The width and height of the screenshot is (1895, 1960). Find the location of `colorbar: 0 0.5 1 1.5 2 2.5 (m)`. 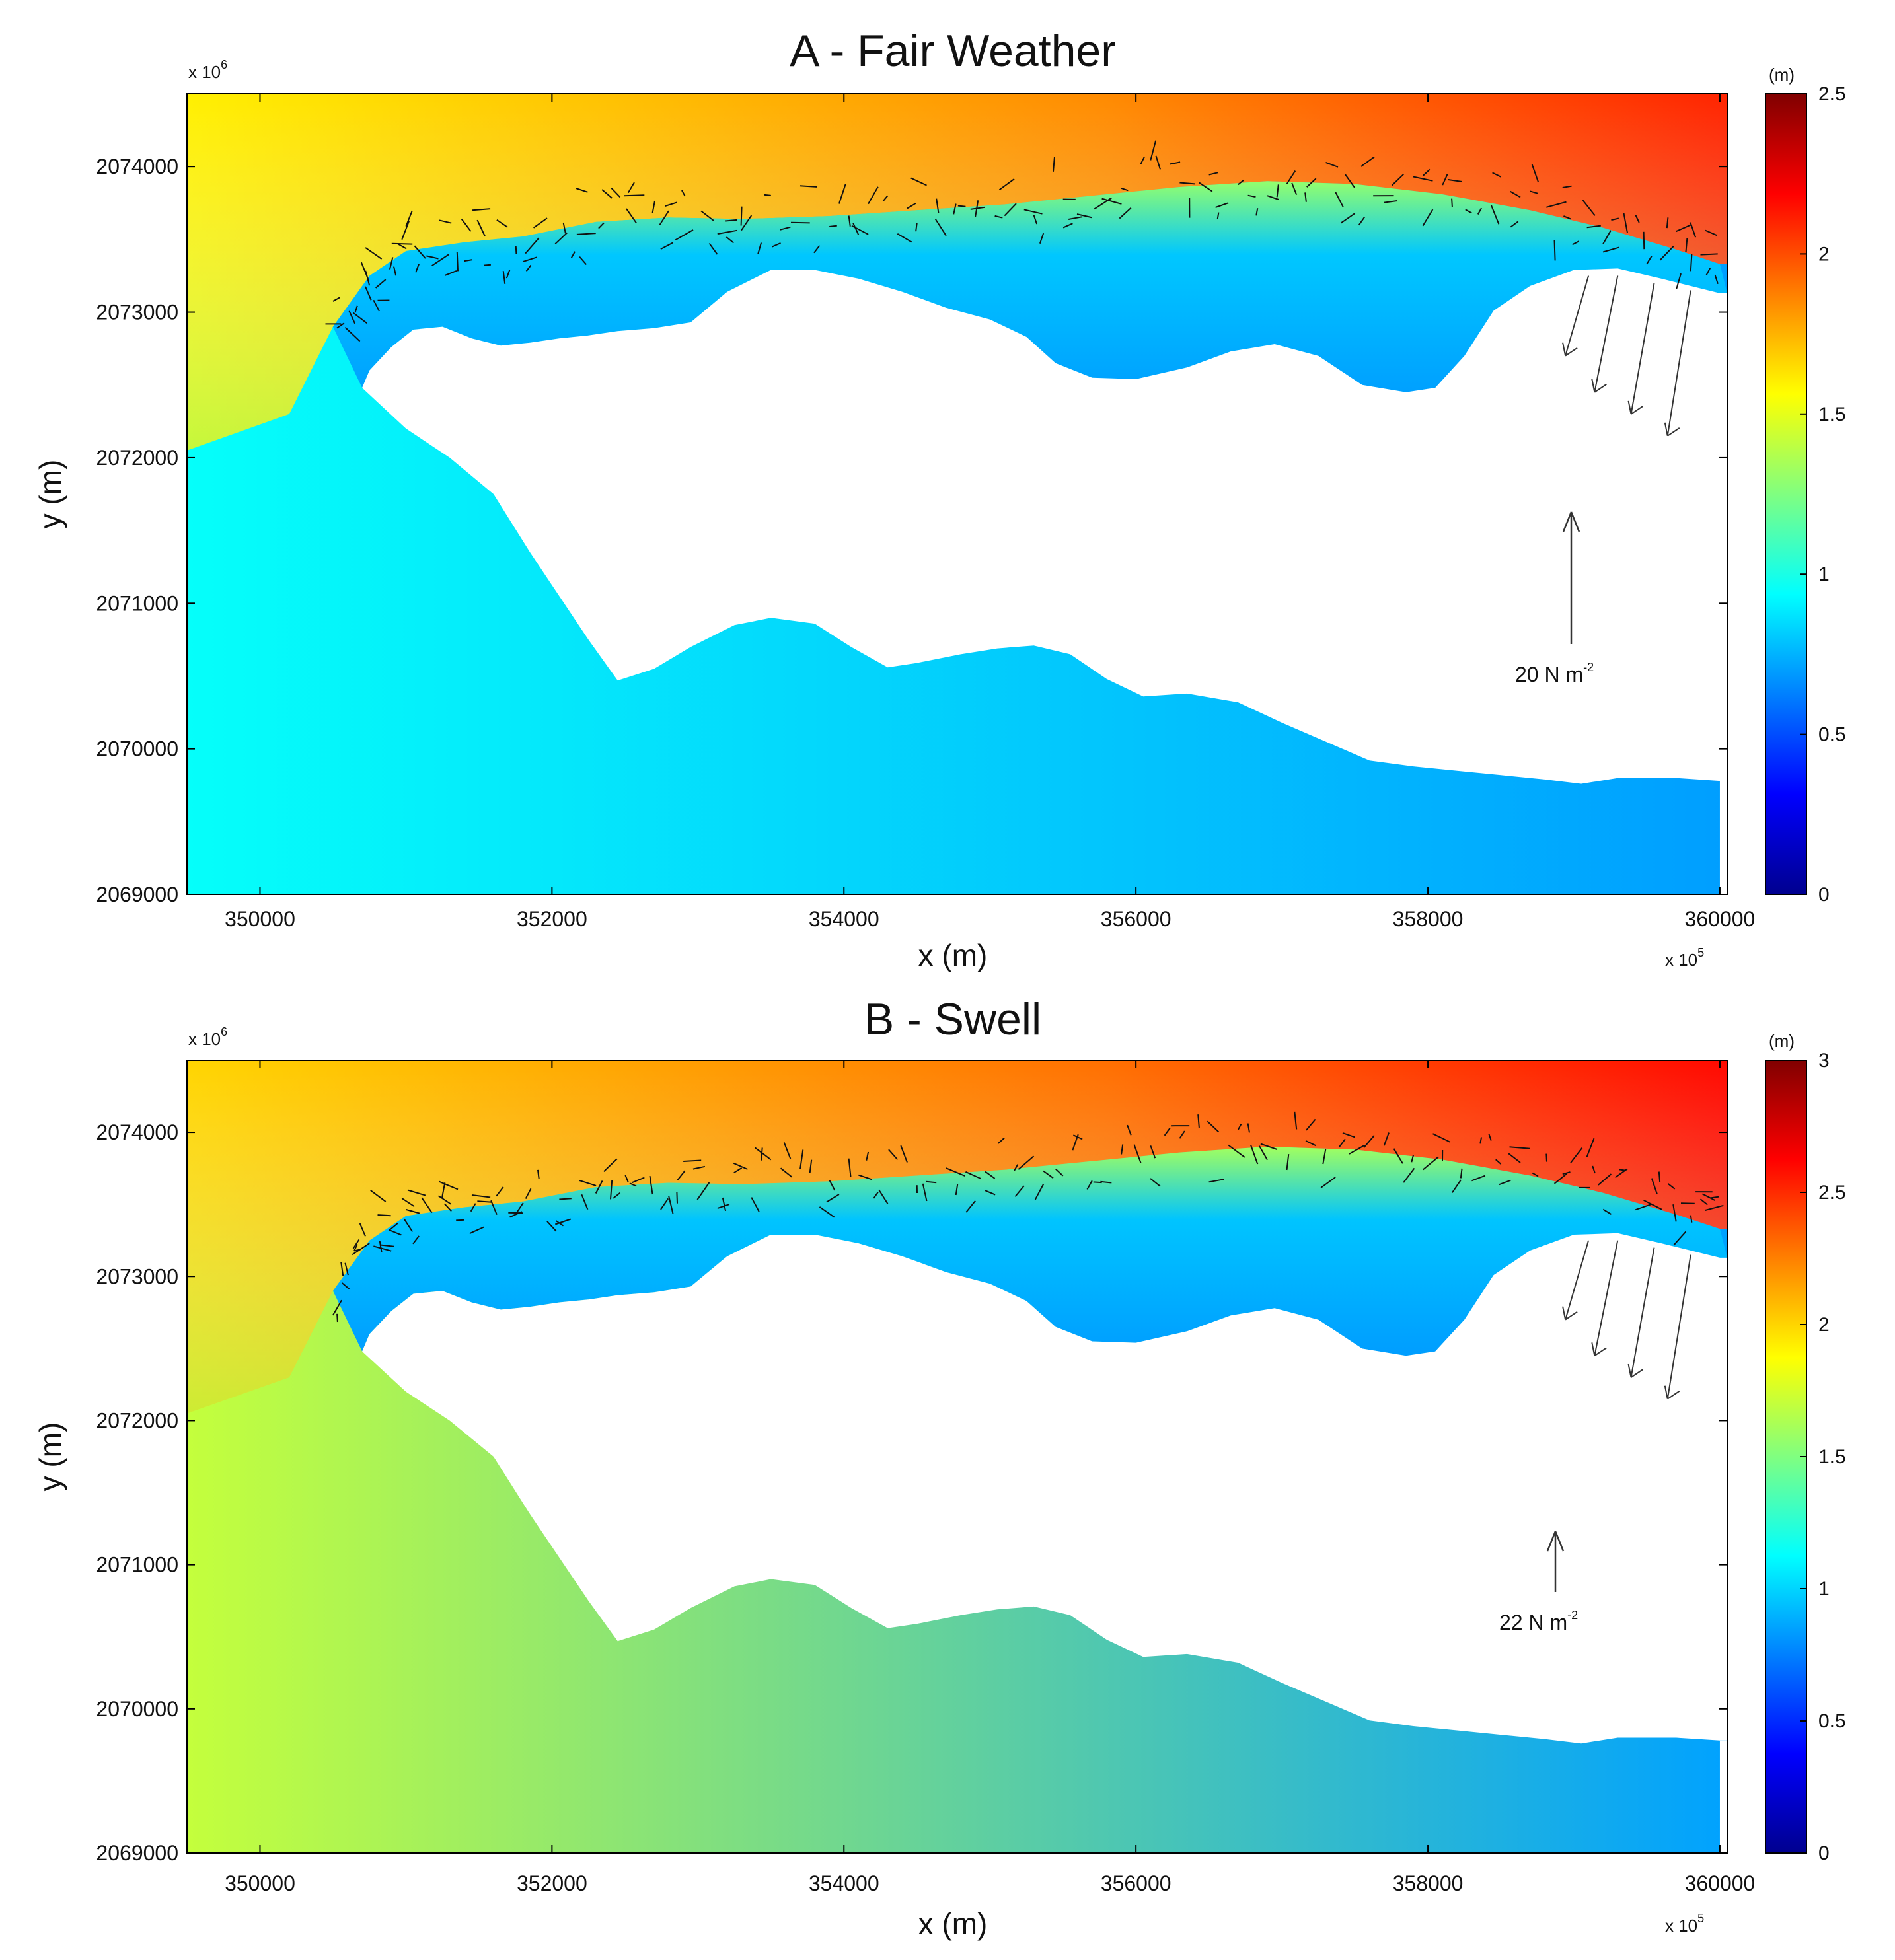

colorbar: 0 0.5 1 1.5 2 2.5 (m) is located at coordinates (1806, 485).